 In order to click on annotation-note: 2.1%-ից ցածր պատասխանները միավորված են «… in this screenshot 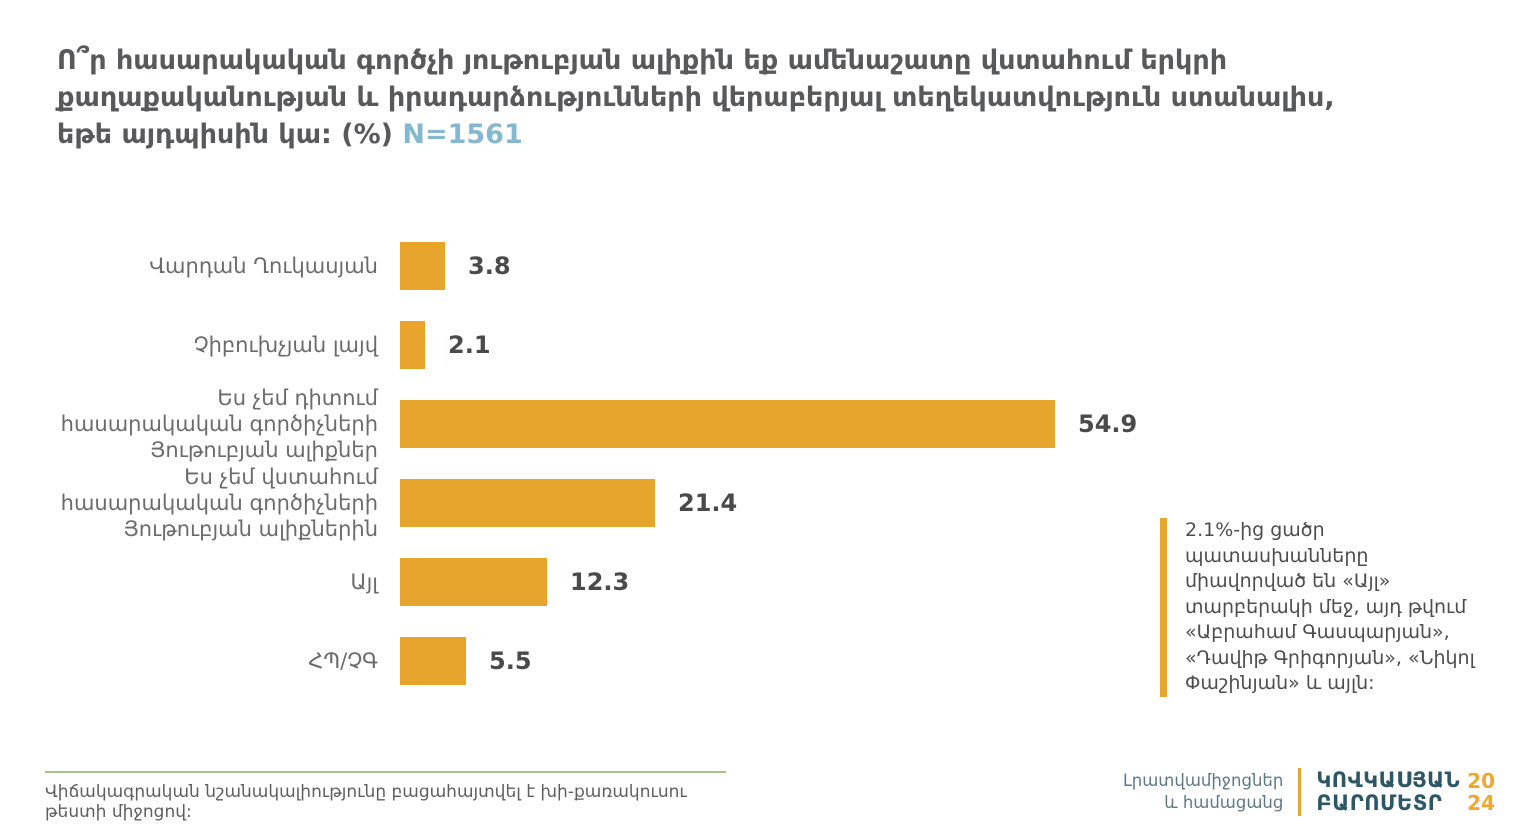, I will do `click(1327, 607)`.